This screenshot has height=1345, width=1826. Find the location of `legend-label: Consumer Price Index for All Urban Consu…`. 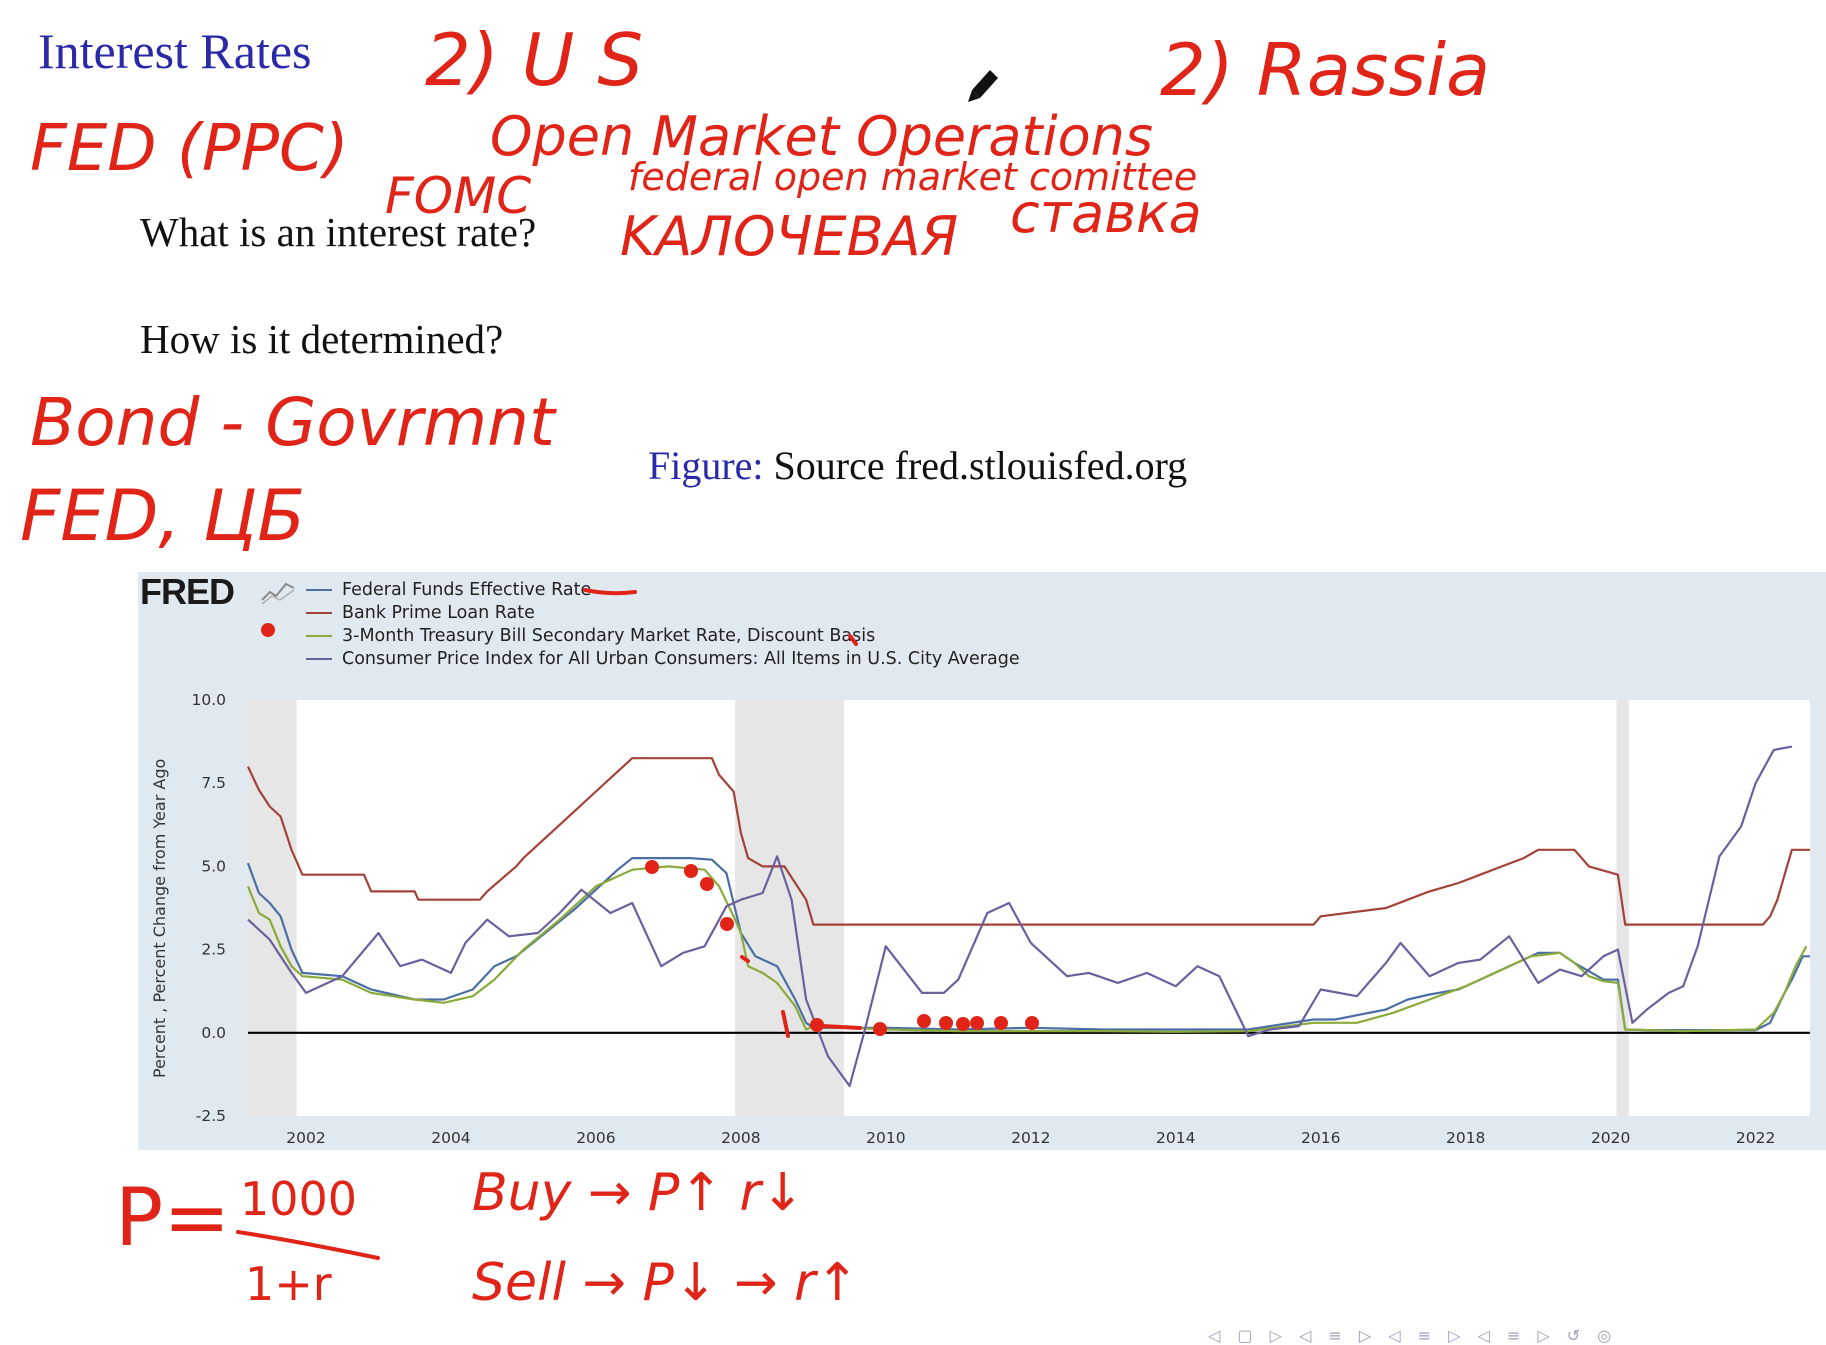

legend-label: Consumer Price Index for All Urban Consu… is located at coordinates (681, 659).